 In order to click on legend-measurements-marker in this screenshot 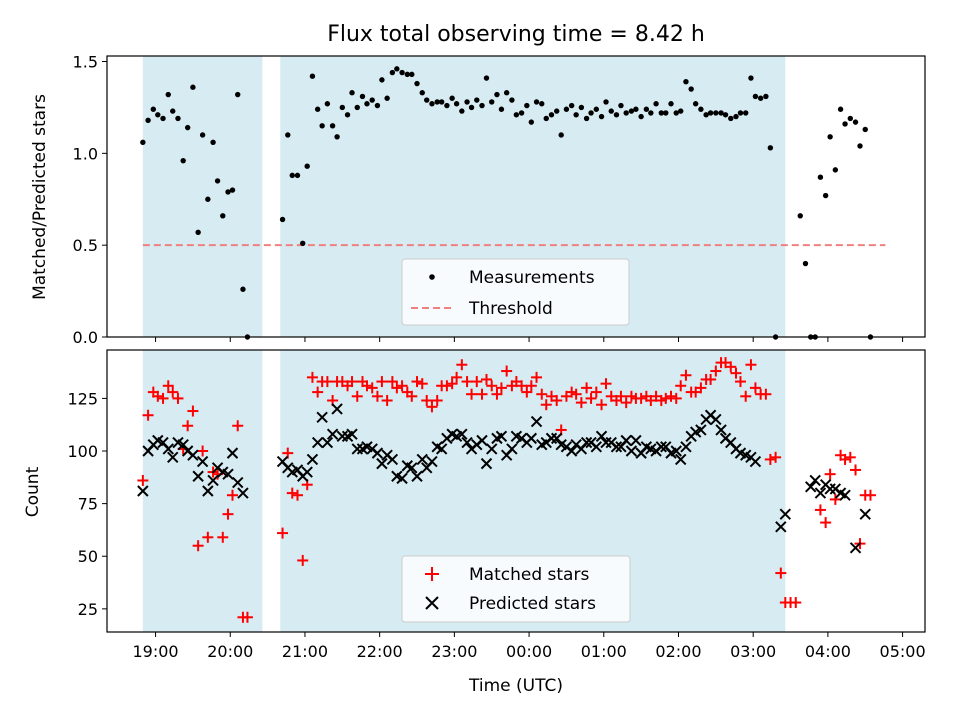, I will do `click(432, 277)`.